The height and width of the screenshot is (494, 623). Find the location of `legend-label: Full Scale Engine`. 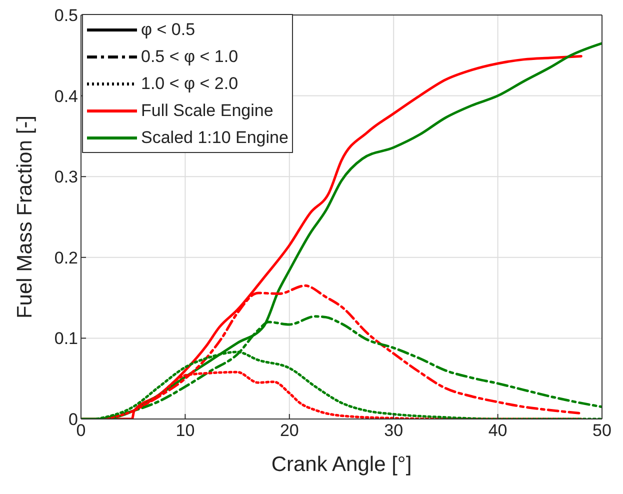

legend-label: Full Scale Engine is located at coordinates (207, 110).